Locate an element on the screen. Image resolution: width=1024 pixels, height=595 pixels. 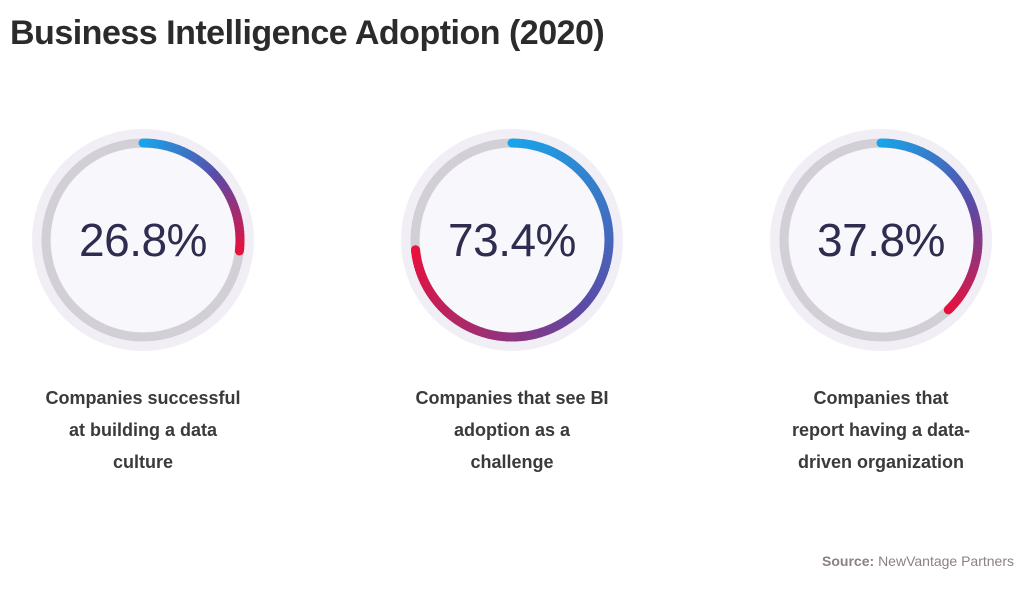
gauge-3-face is located at coordinates (881, 240).